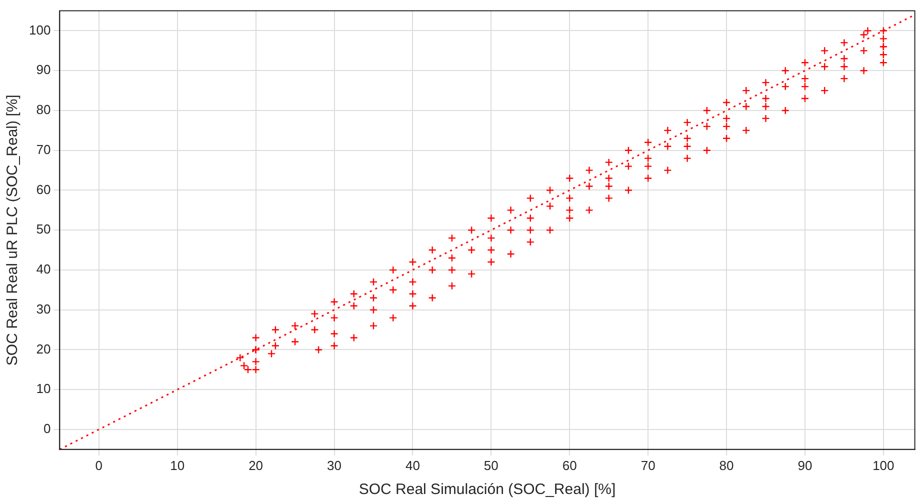 The image size is (920, 503). Describe the element at coordinates (648, 465) in the screenshot. I see `x-tick-label: 70` at that location.